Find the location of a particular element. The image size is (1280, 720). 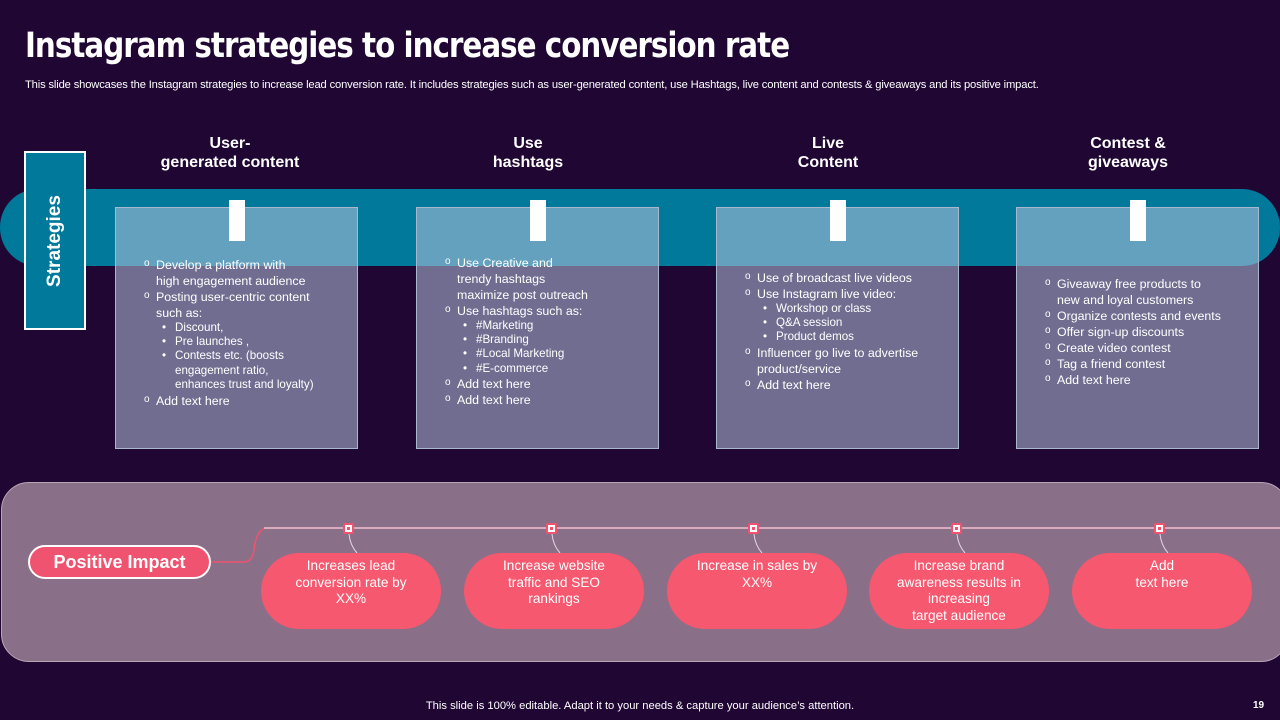

sub-list-item: Pre launches , is located at coordinates (242, 342).